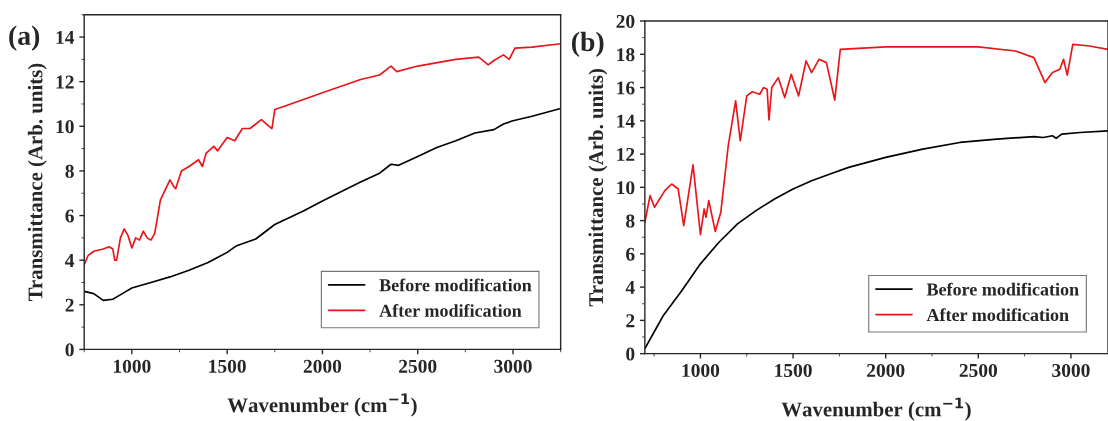  What do you see at coordinates (626, 88) in the screenshot?
I see `y-tick-label: 16` at bounding box center [626, 88].